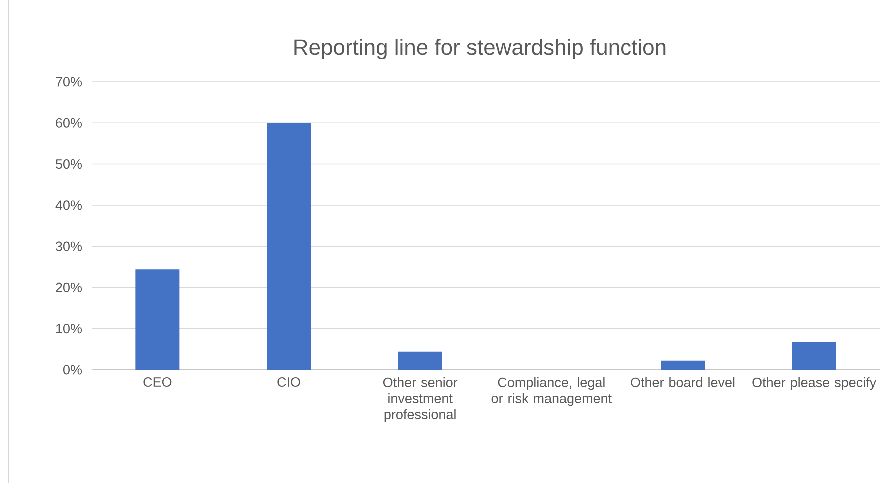 This screenshot has width=887, height=483. I want to click on x-tick-label: Other please specify, so click(814, 384).